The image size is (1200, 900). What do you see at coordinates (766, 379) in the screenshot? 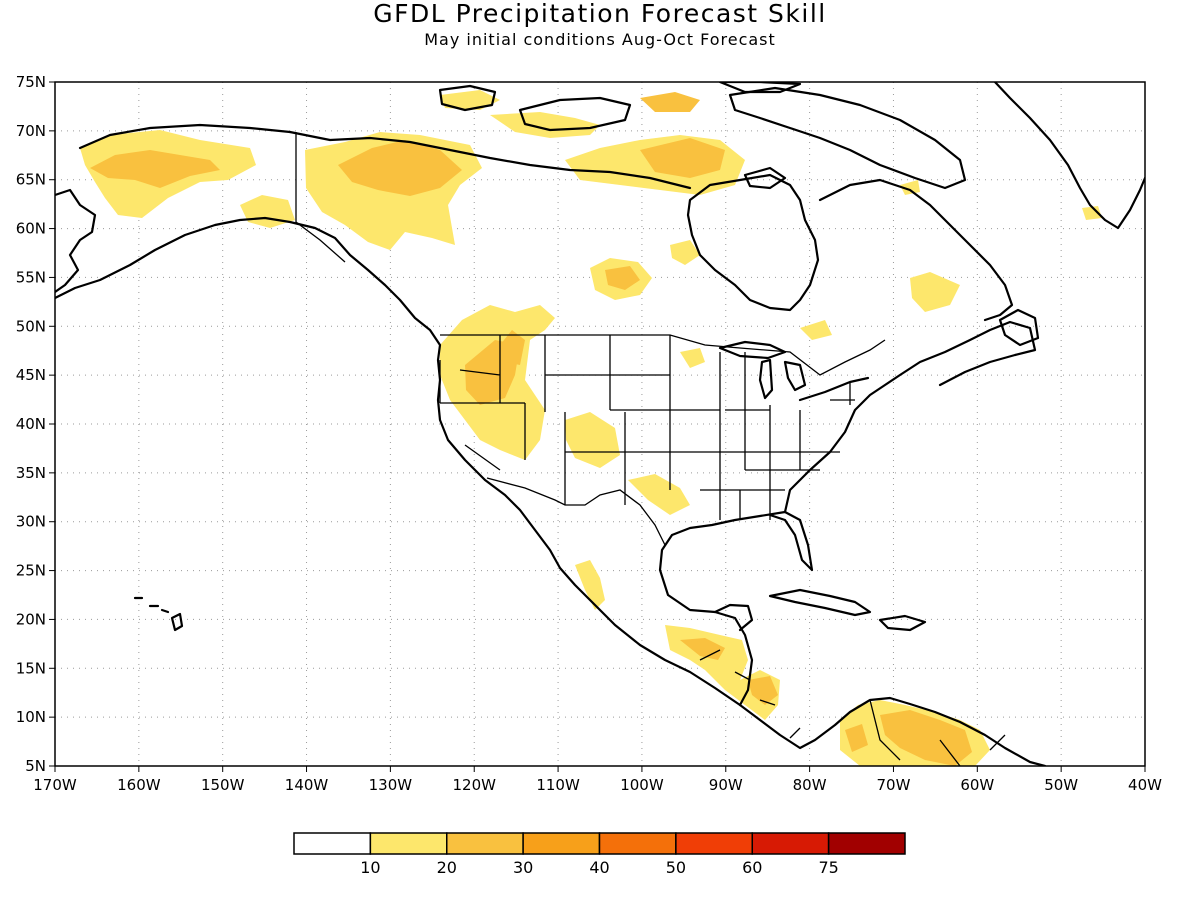
I see `coastline-lake-michigan` at bounding box center [766, 379].